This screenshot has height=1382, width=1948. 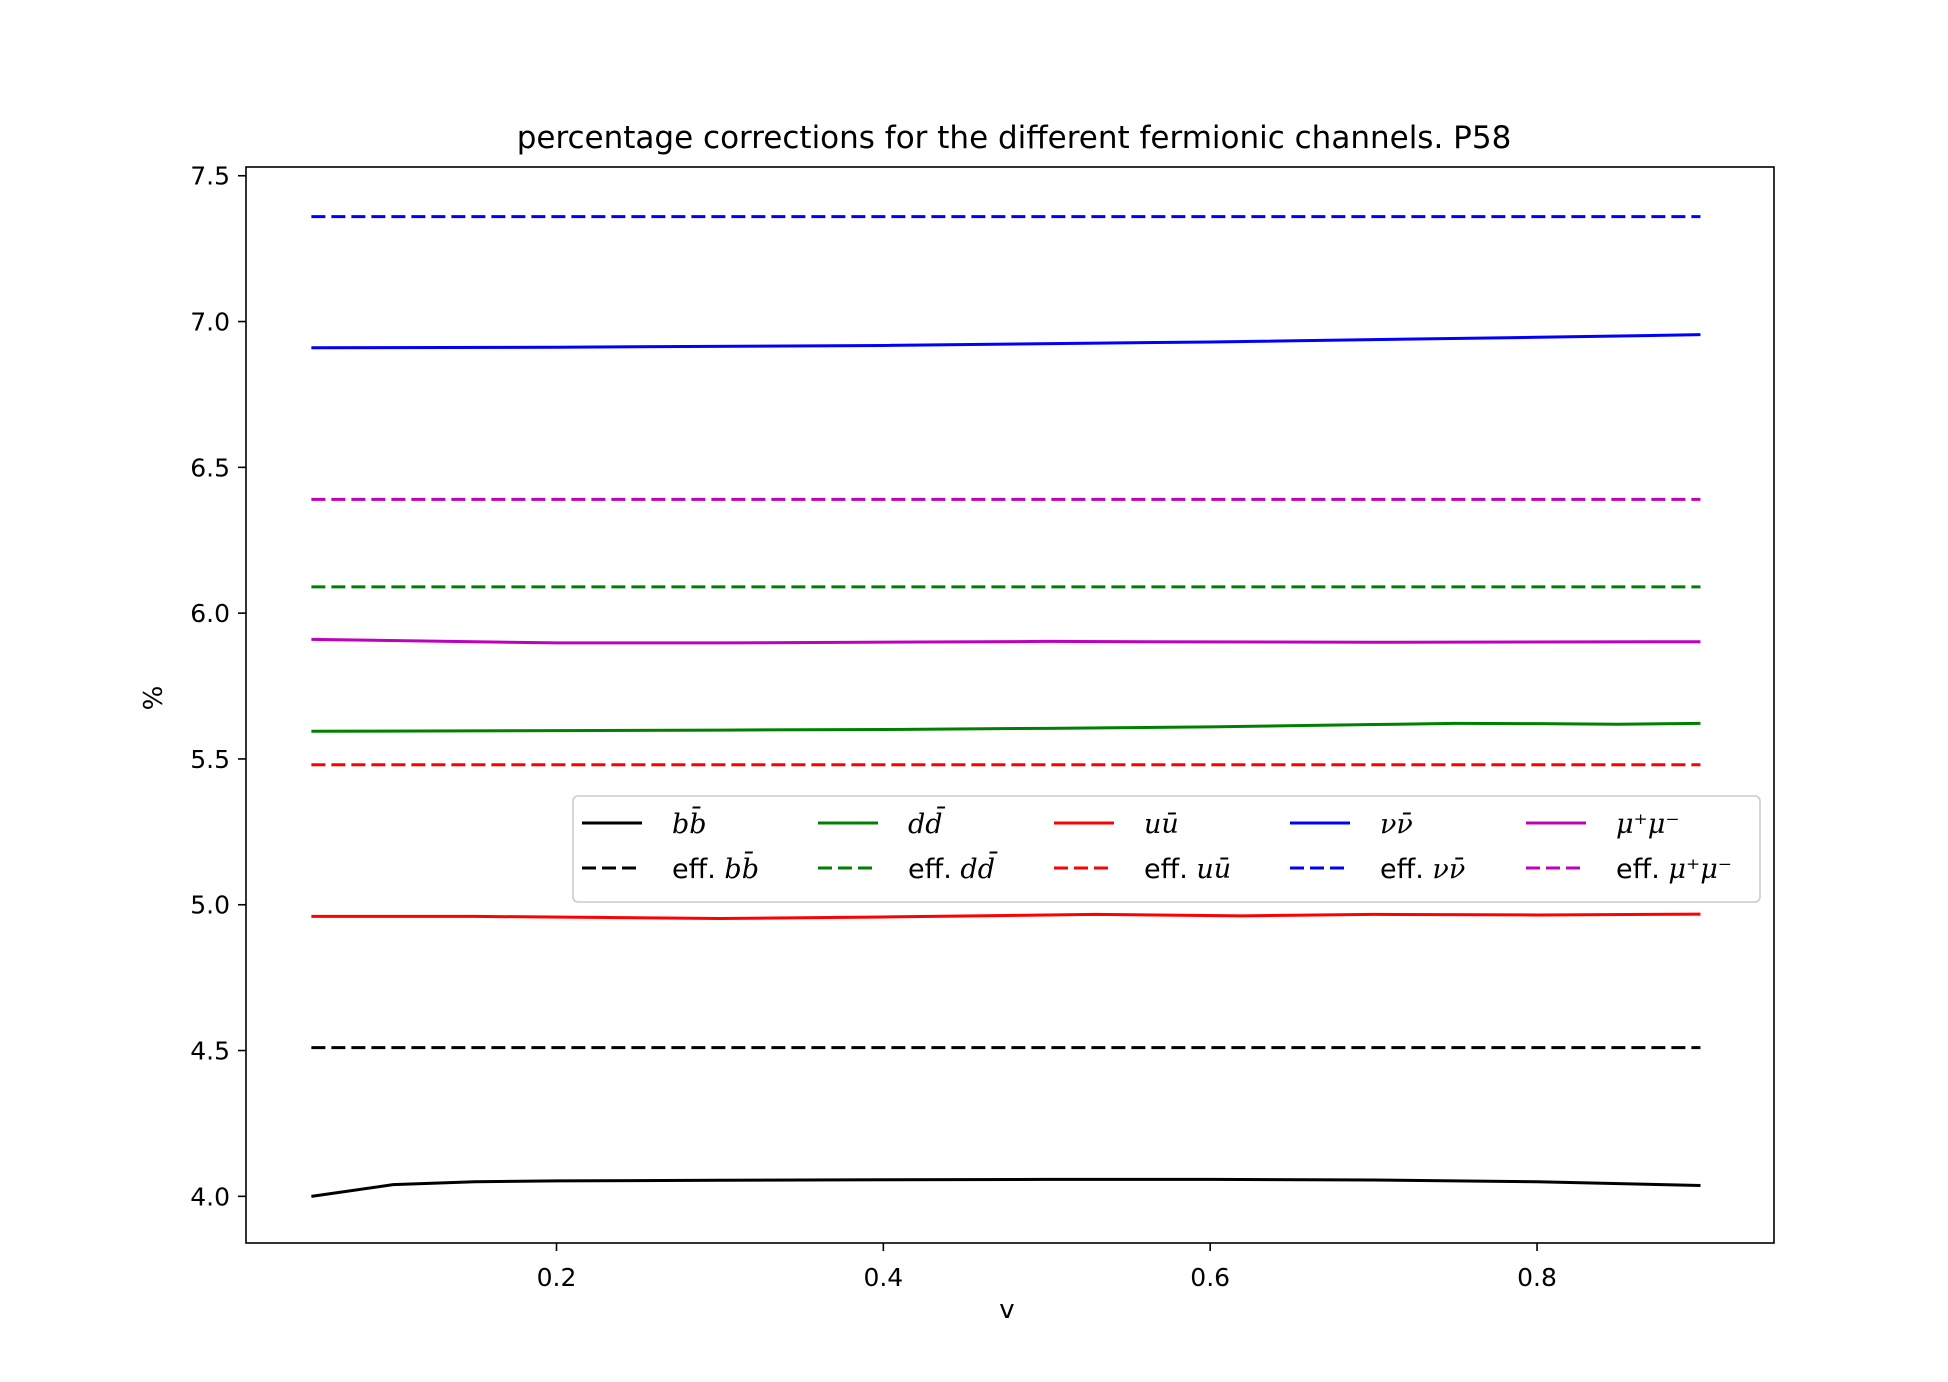 I want to click on y-axis: 4.0 4.5 5.0 5.5 6.0 6.5 7.0 7.5, so click(x=218, y=686).